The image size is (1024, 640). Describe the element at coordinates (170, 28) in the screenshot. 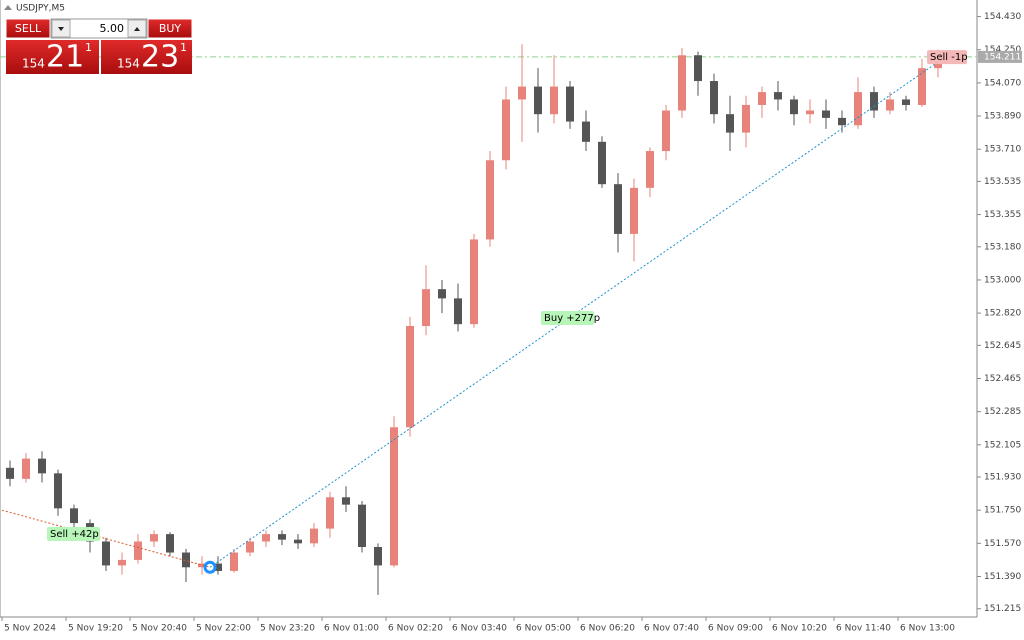

I see `buy-button` at that location.